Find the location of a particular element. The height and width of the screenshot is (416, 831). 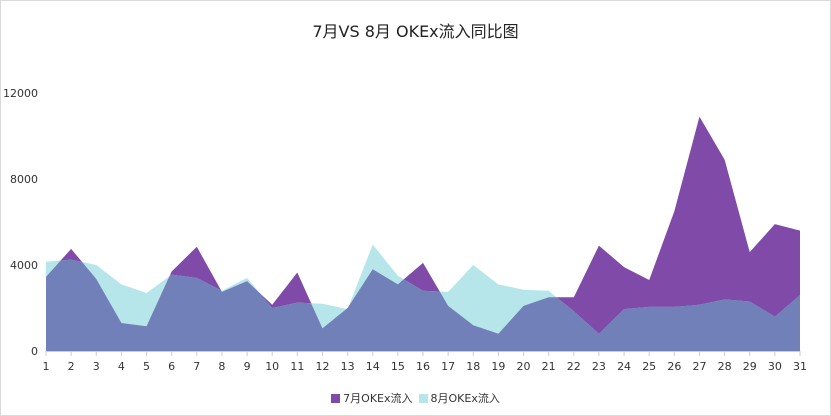

x-tick-label: 12 is located at coordinates (322, 366).